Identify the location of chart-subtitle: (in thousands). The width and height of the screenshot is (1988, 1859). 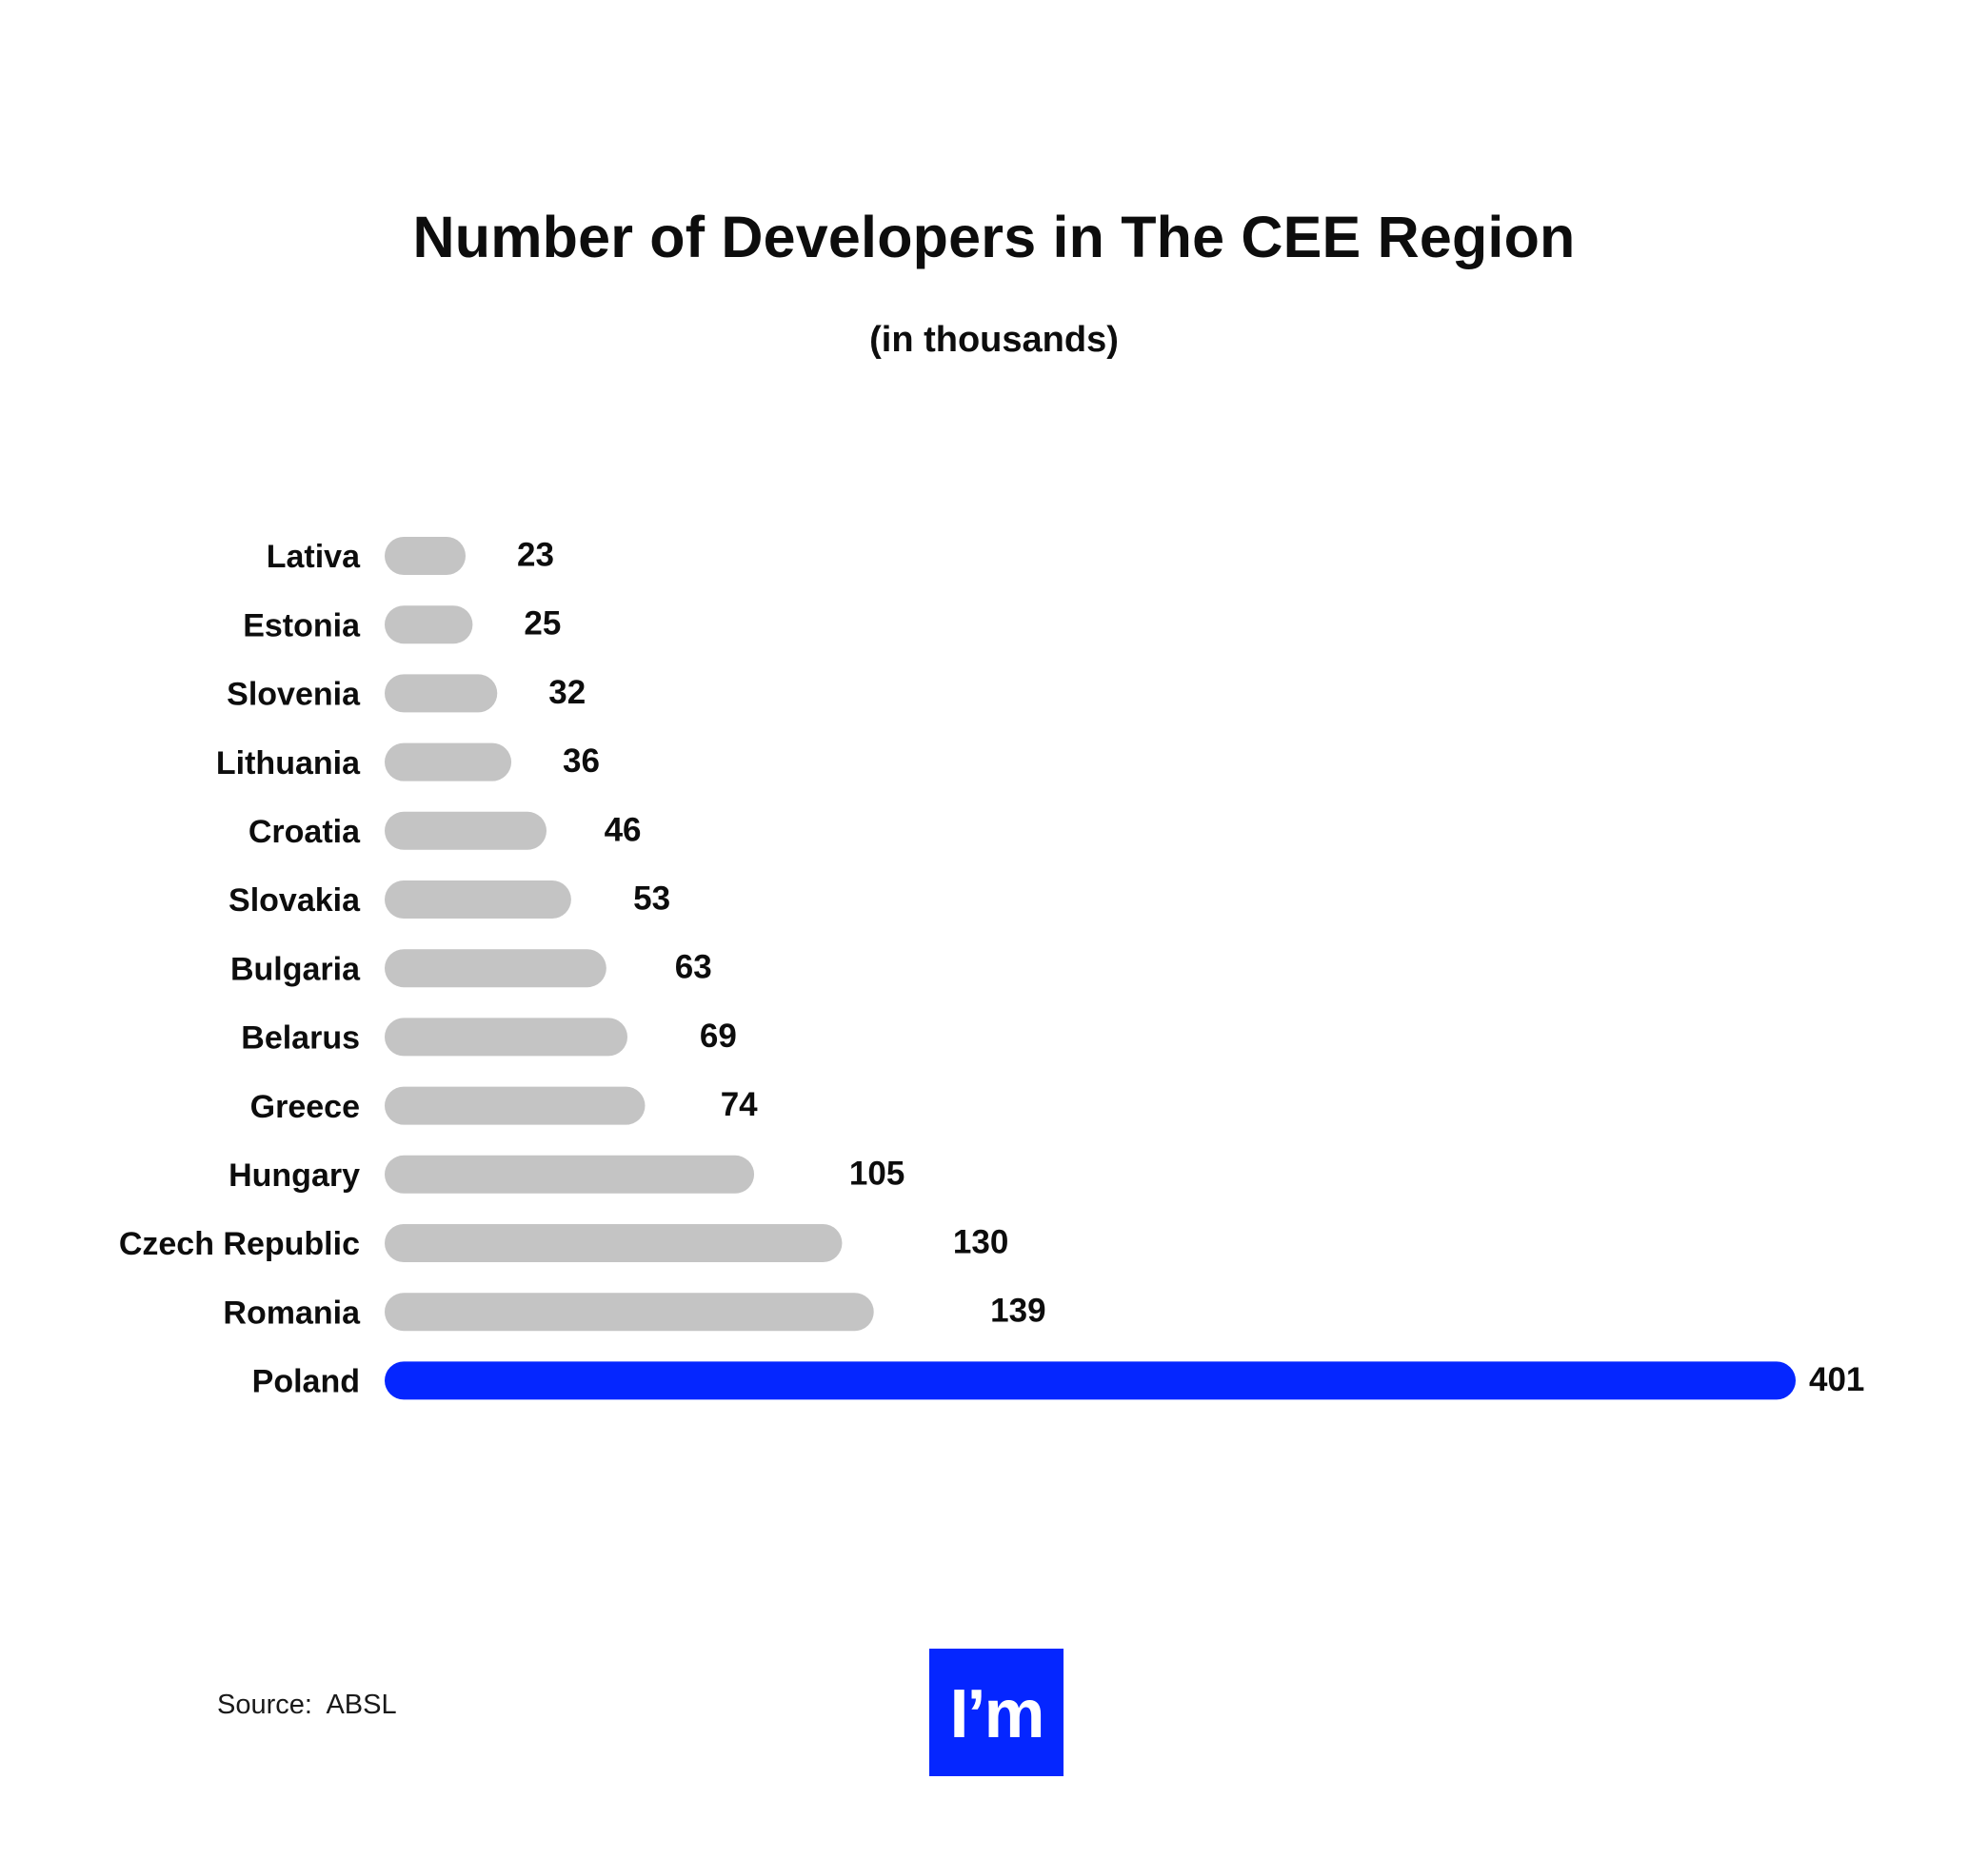
(994, 340).